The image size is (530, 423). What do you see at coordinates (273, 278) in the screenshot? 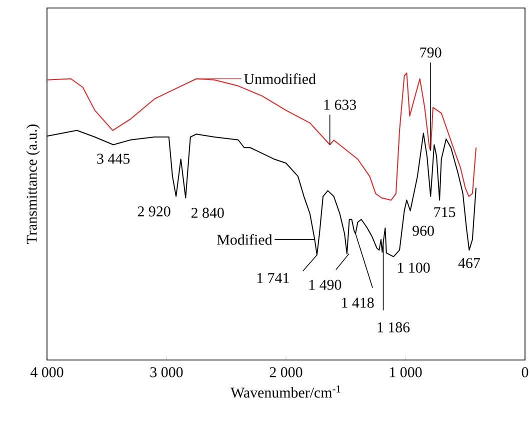
I see `annotation: 1 741` at bounding box center [273, 278].